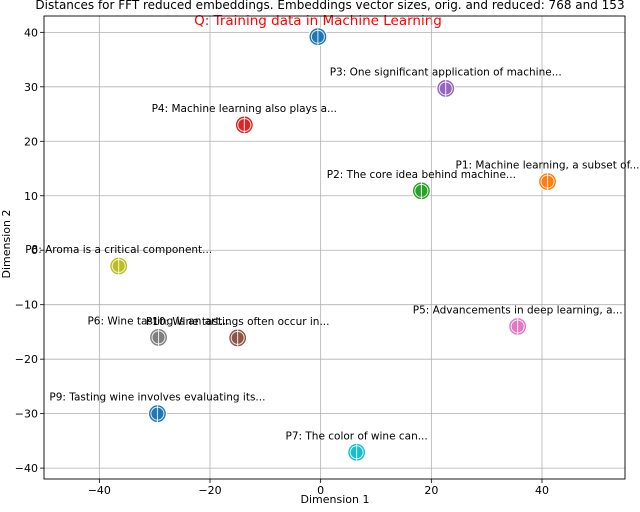  Describe the element at coordinates (542, 490) in the screenshot. I see `x-tick-label: 40` at that location.